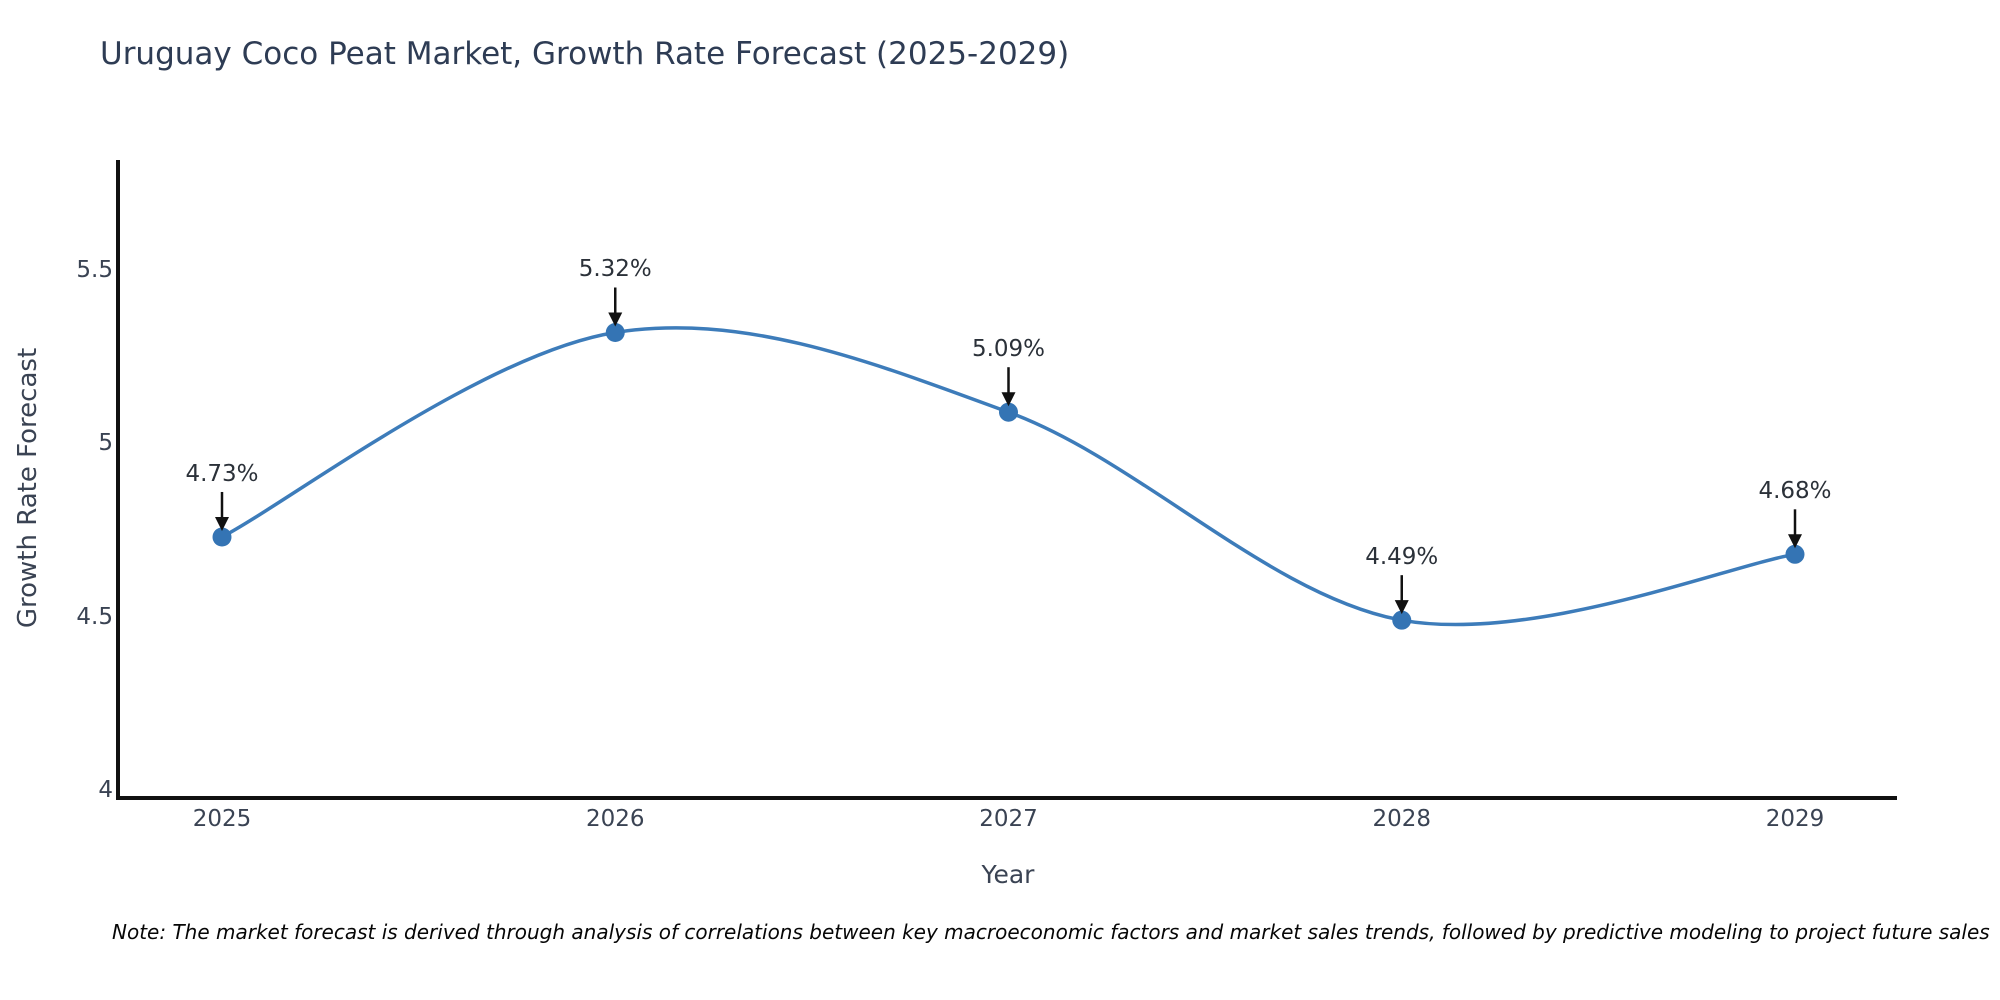 This screenshot has height=1000, width=2000. What do you see at coordinates (1402, 557) in the screenshot?
I see `data-point-label: 4.49%` at bounding box center [1402, 557].